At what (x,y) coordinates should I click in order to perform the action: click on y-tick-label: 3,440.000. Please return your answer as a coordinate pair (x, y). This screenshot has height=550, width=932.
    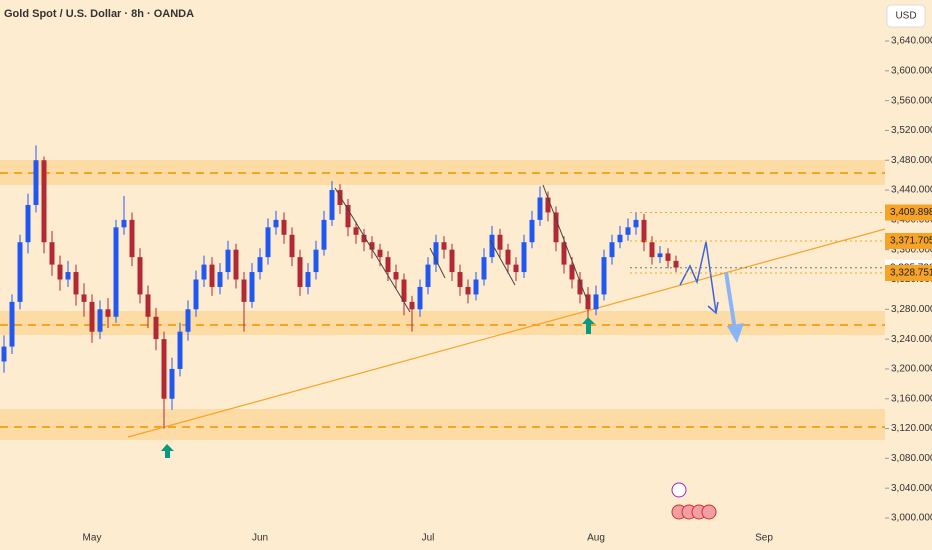
    Looking at the image, I should click on (911, 190).